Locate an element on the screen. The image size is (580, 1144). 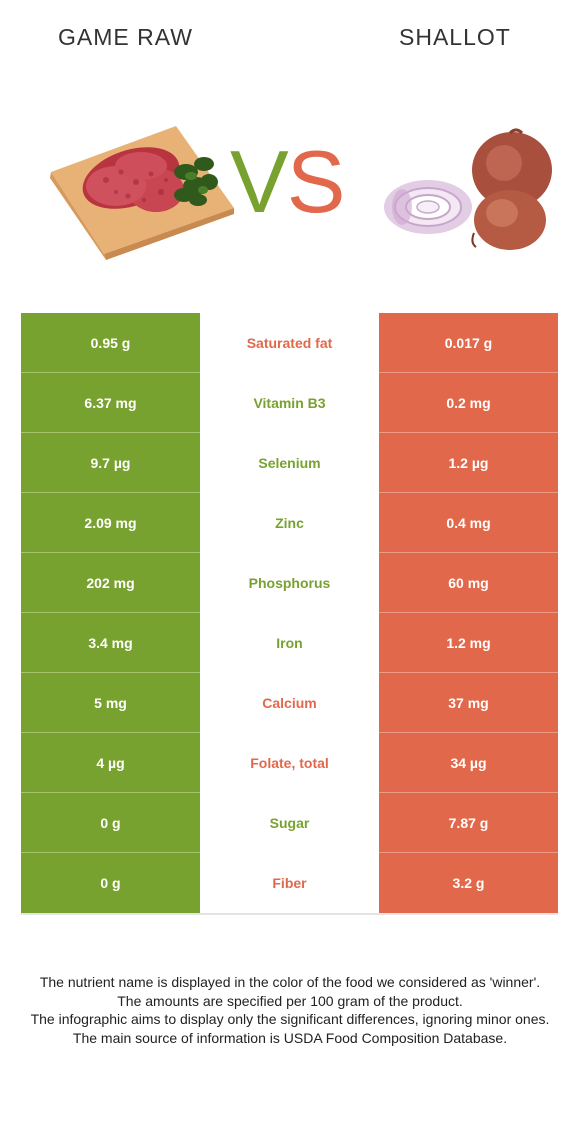
nutrient-name: Folate, total is located at coordinates (289, 763).